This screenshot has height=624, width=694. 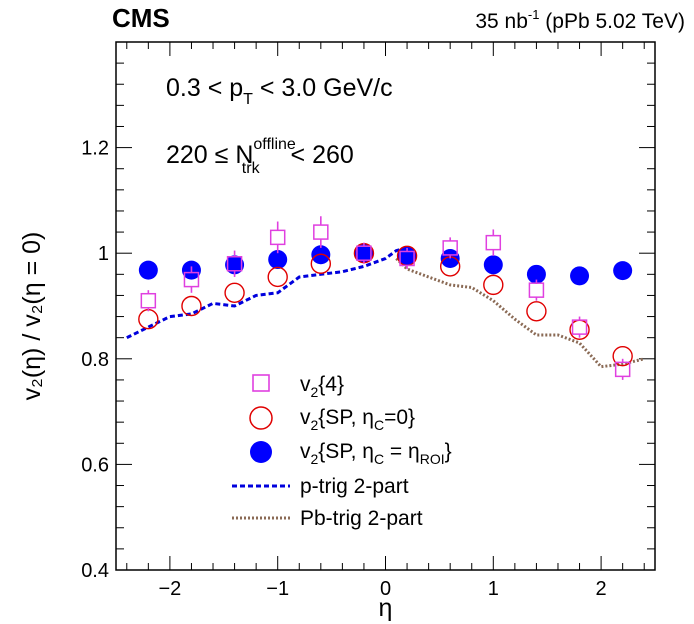 I want to click on x-tick-label: −2, so click(x=169, y=589).